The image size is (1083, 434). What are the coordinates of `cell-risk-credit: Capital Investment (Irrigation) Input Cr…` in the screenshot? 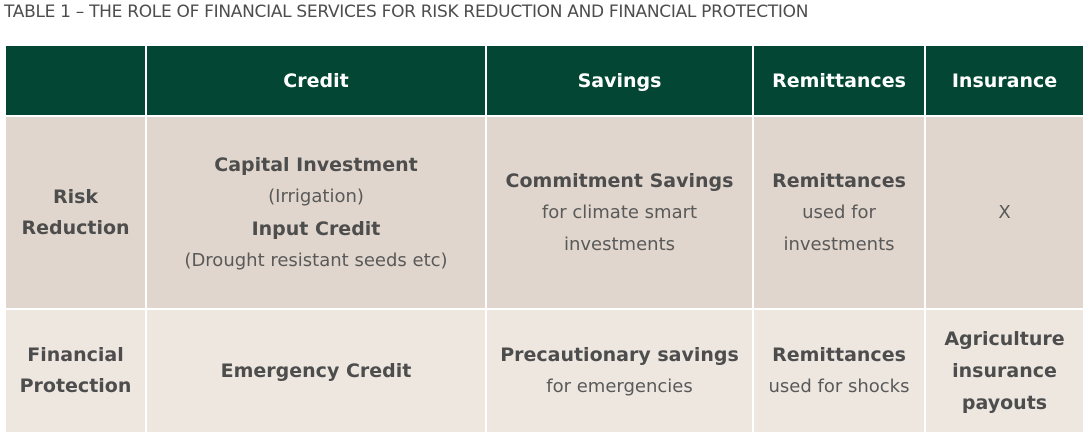 It's located at (316, 212).